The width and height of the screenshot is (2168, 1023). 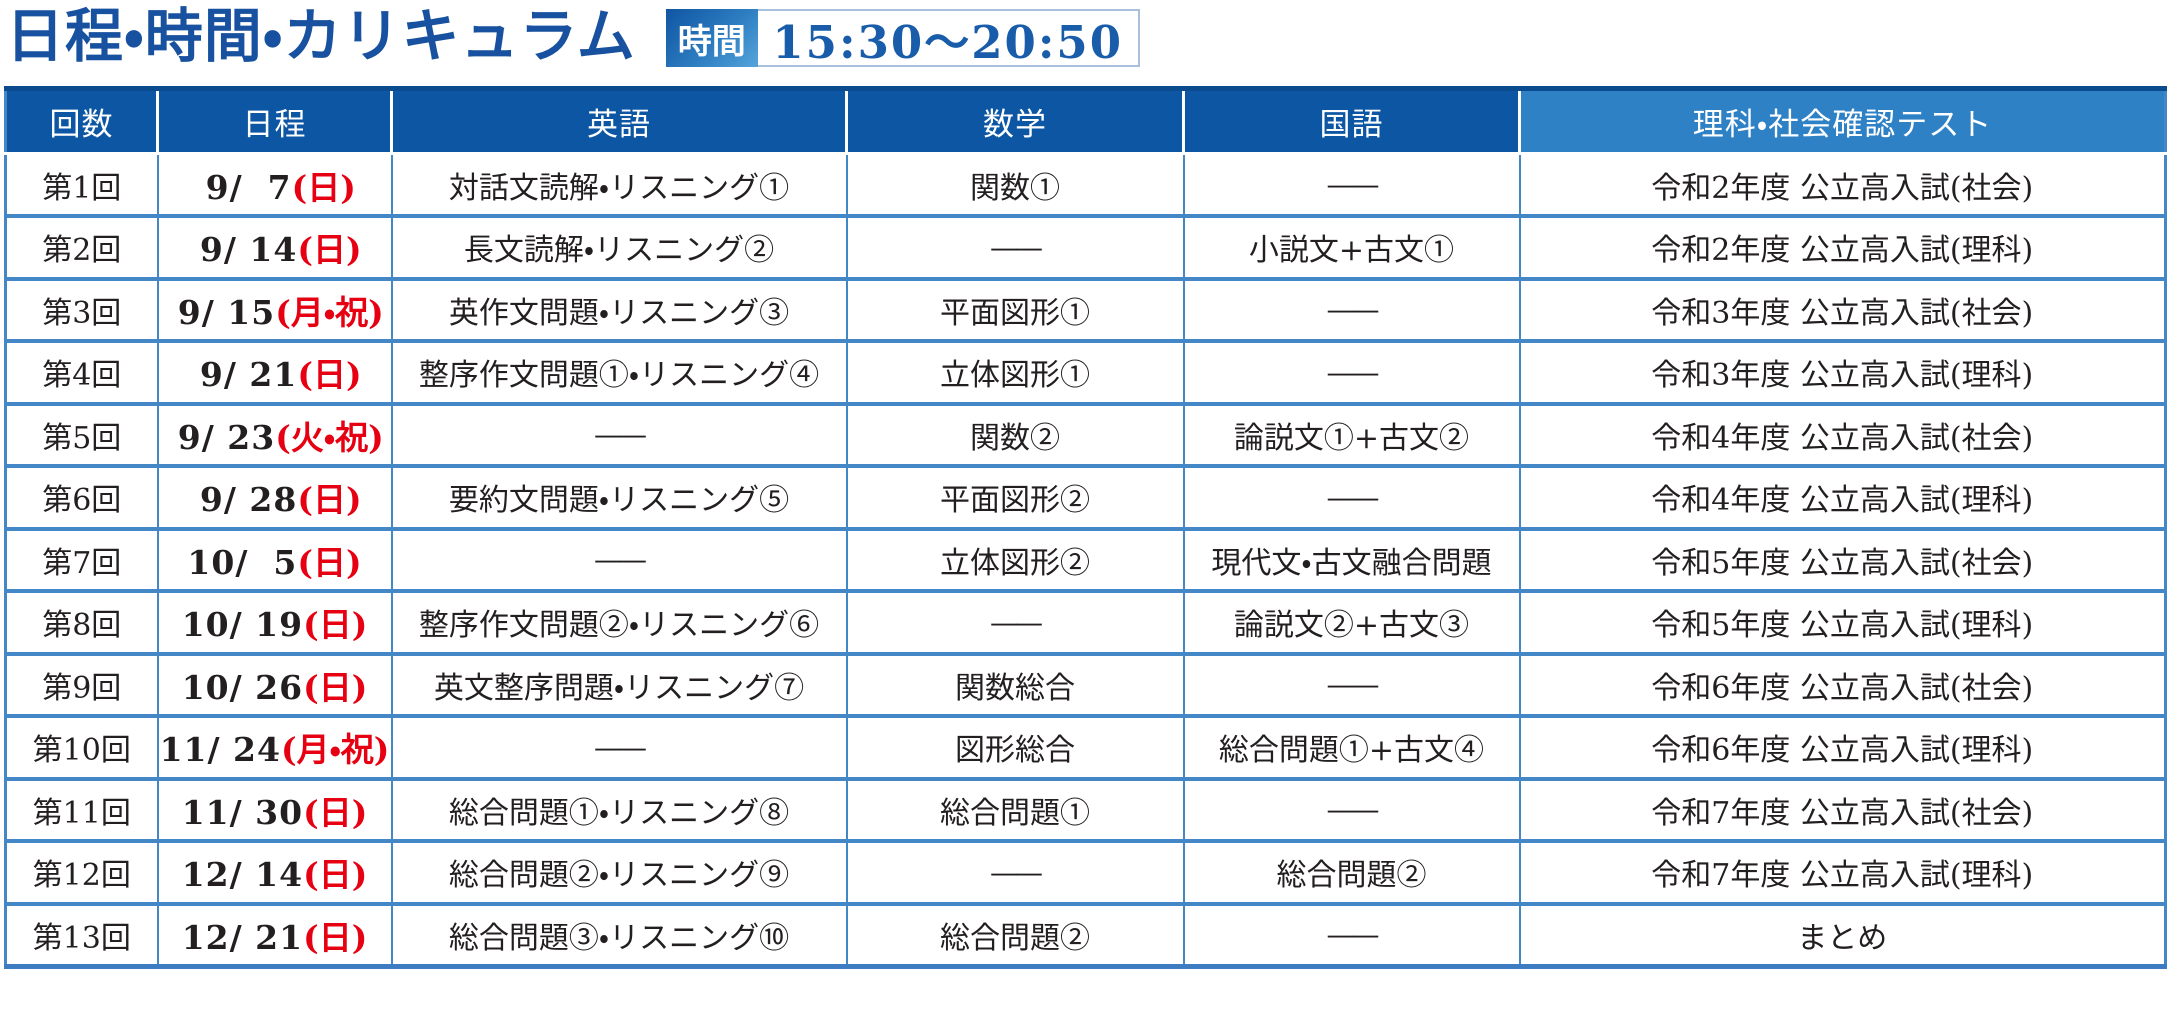 I want to click on column-header-science_social: 理科・社会確認テスト, so click(x=1842, y=121).